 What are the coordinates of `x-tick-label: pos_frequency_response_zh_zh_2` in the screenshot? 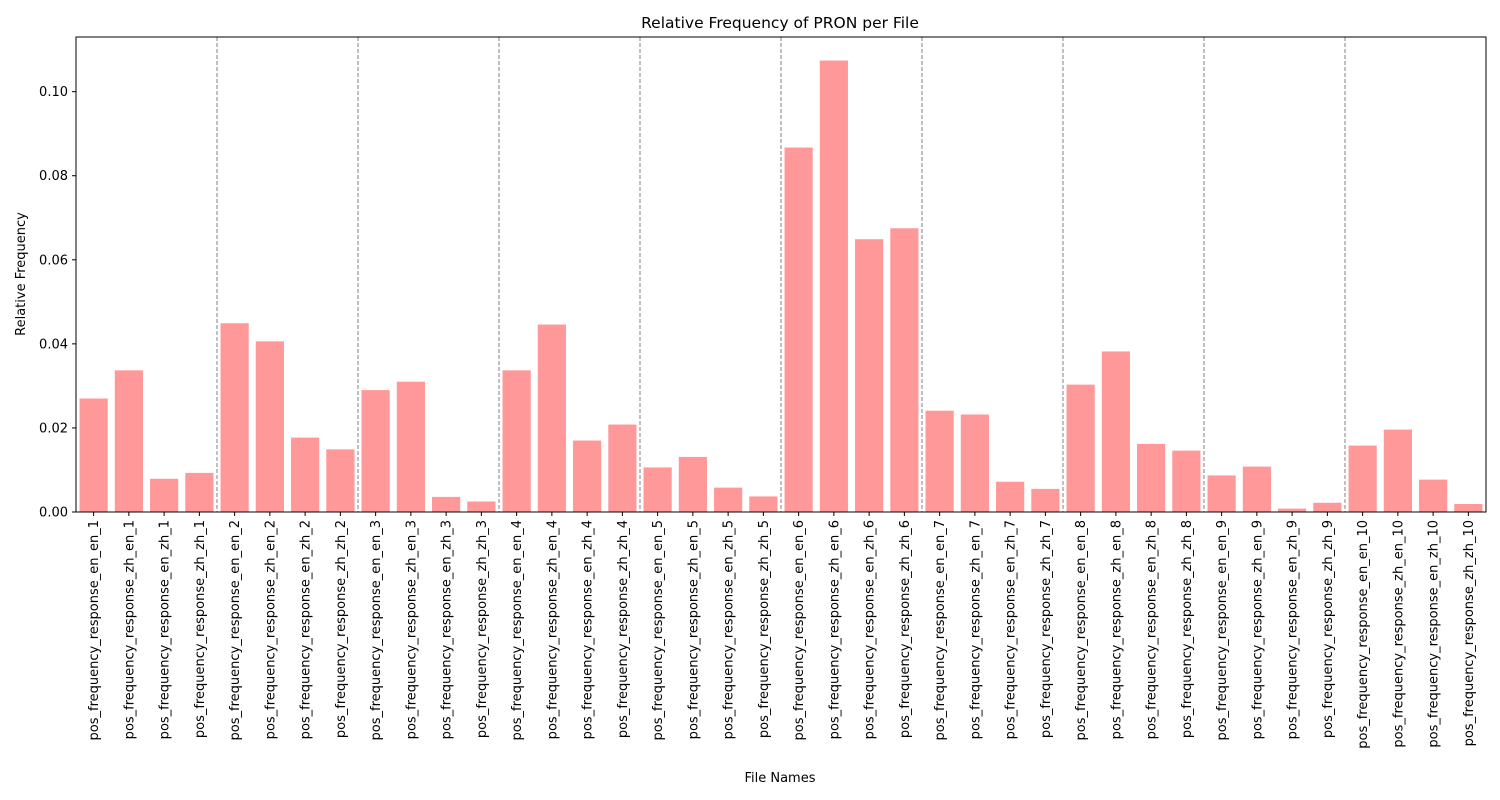 It's located at (341, 629).